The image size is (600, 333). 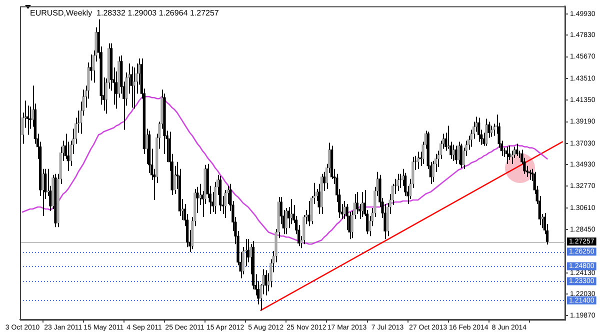 I want to click on chart-title: EURUSD,Weekly 1.28332 1.29003 1.26964 1.27257, so click(x=125, y=13).